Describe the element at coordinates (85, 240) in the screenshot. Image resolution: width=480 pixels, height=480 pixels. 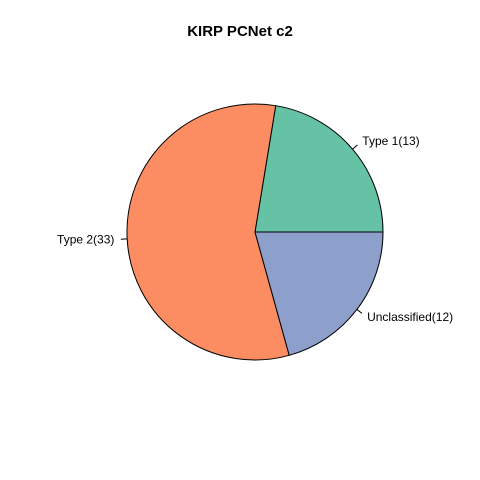
I see `pie-label-1: Type 2(33)` at that location.